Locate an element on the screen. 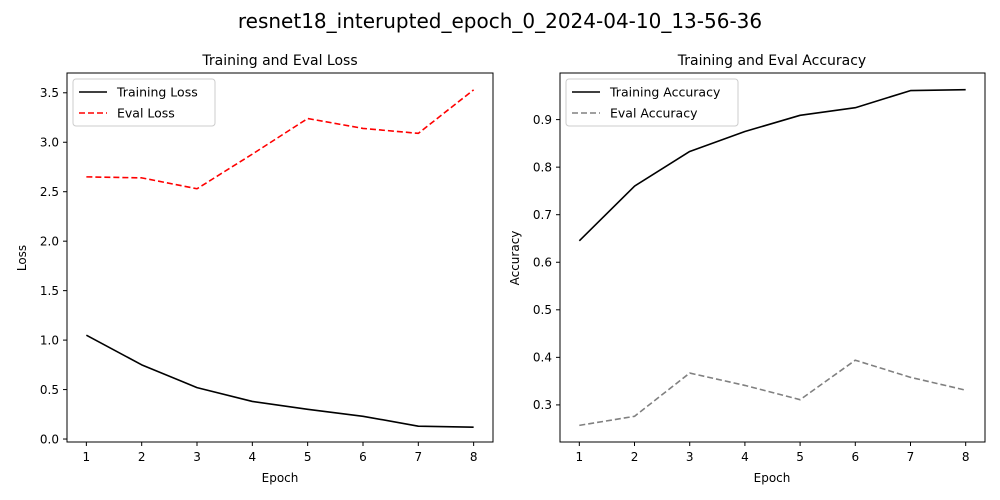 Image resolution: width=1000 pixels, height=500 pixels. loss-y-tick-label-1: 0.0 is located at coordinates (49, 439).